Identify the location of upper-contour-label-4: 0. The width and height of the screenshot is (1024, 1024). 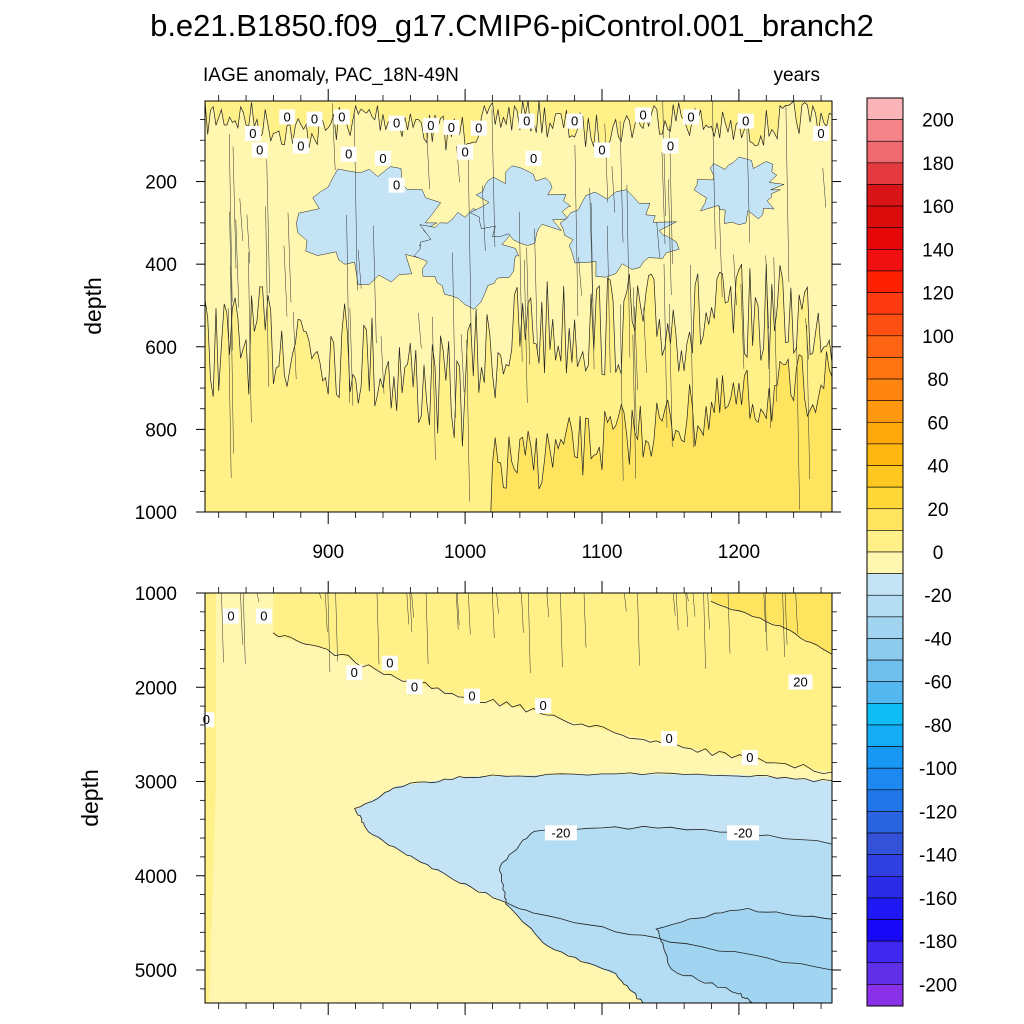
(396, 123).